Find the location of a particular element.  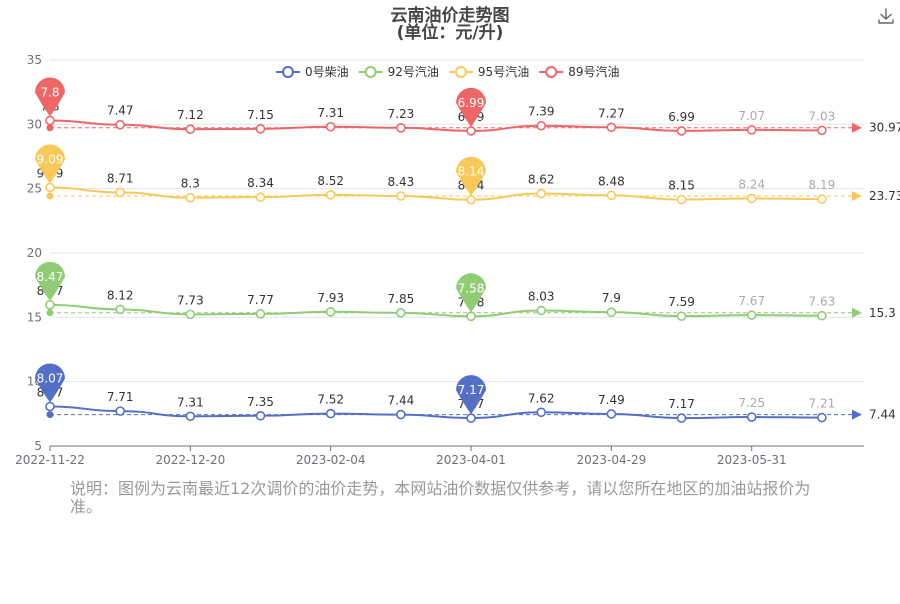

data-label: 8.15 is located at coordinates (681, 186).